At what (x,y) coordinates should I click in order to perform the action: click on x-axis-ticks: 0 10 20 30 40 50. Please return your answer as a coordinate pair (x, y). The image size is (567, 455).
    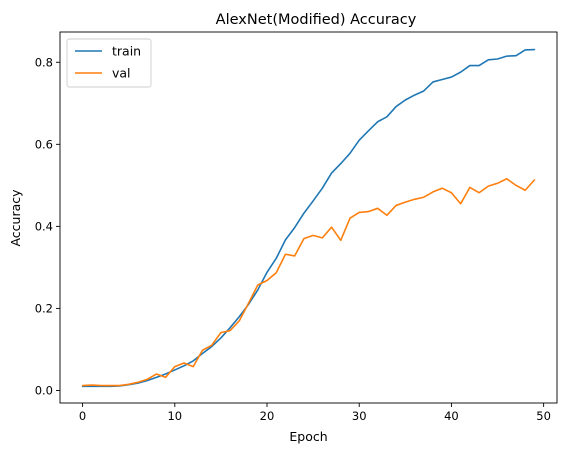
    Looking at the image, I should click on (315, 413).